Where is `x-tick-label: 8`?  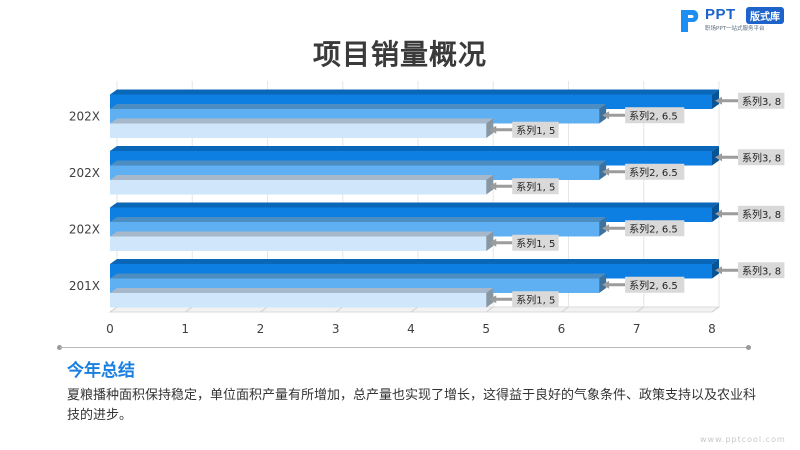
x-tick-label: 8 is located at coordinates (712, 329).